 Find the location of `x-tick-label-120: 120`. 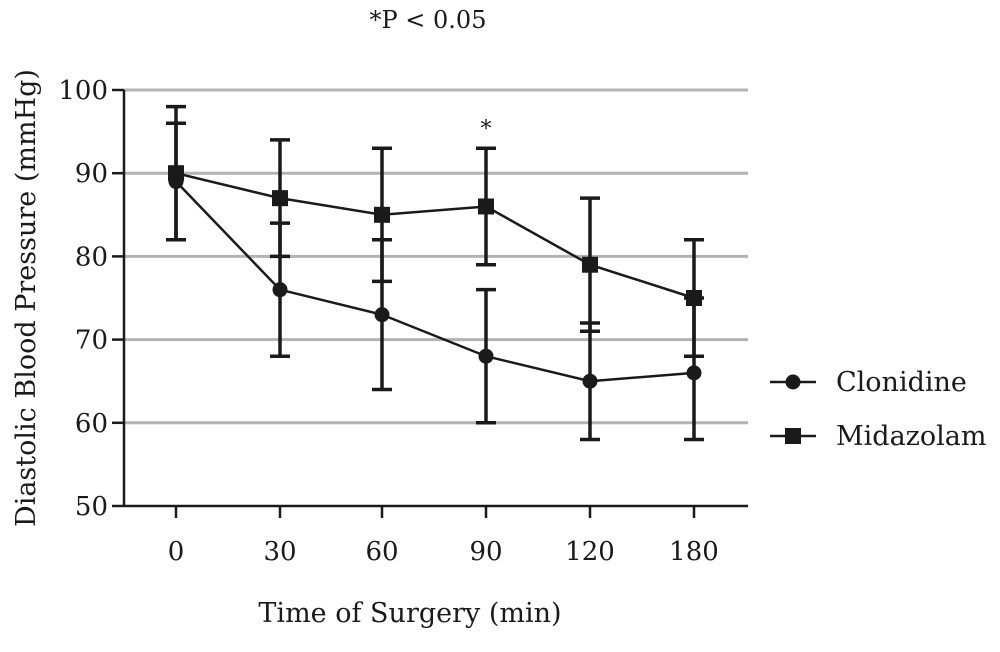

x-tick-label-120: 120 is located at coordinates (590, 552).